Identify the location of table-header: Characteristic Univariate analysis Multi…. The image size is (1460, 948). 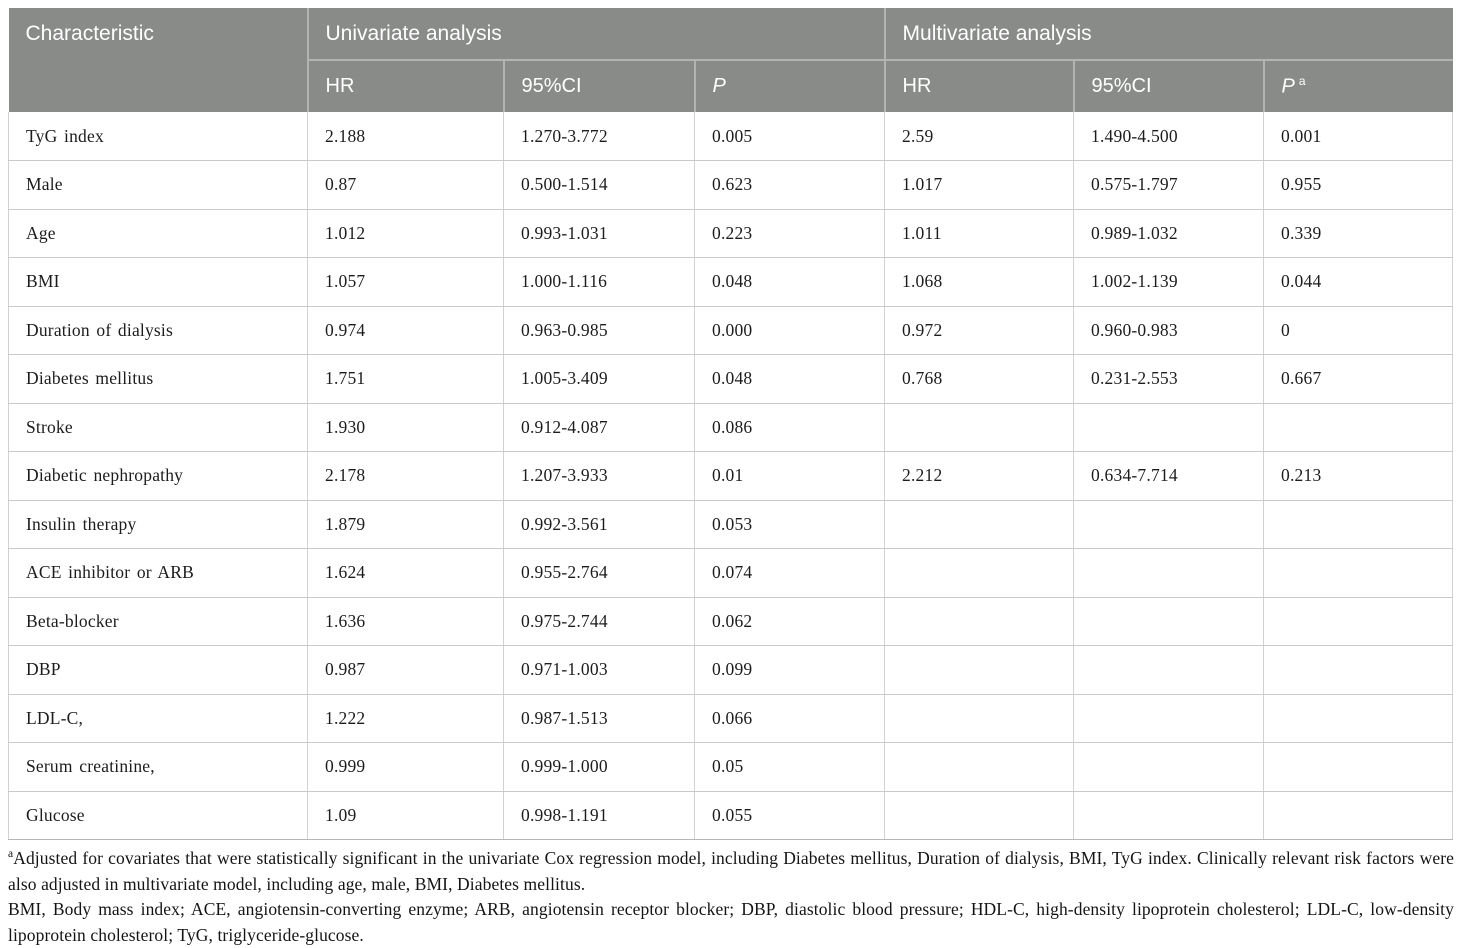
(730, 60).